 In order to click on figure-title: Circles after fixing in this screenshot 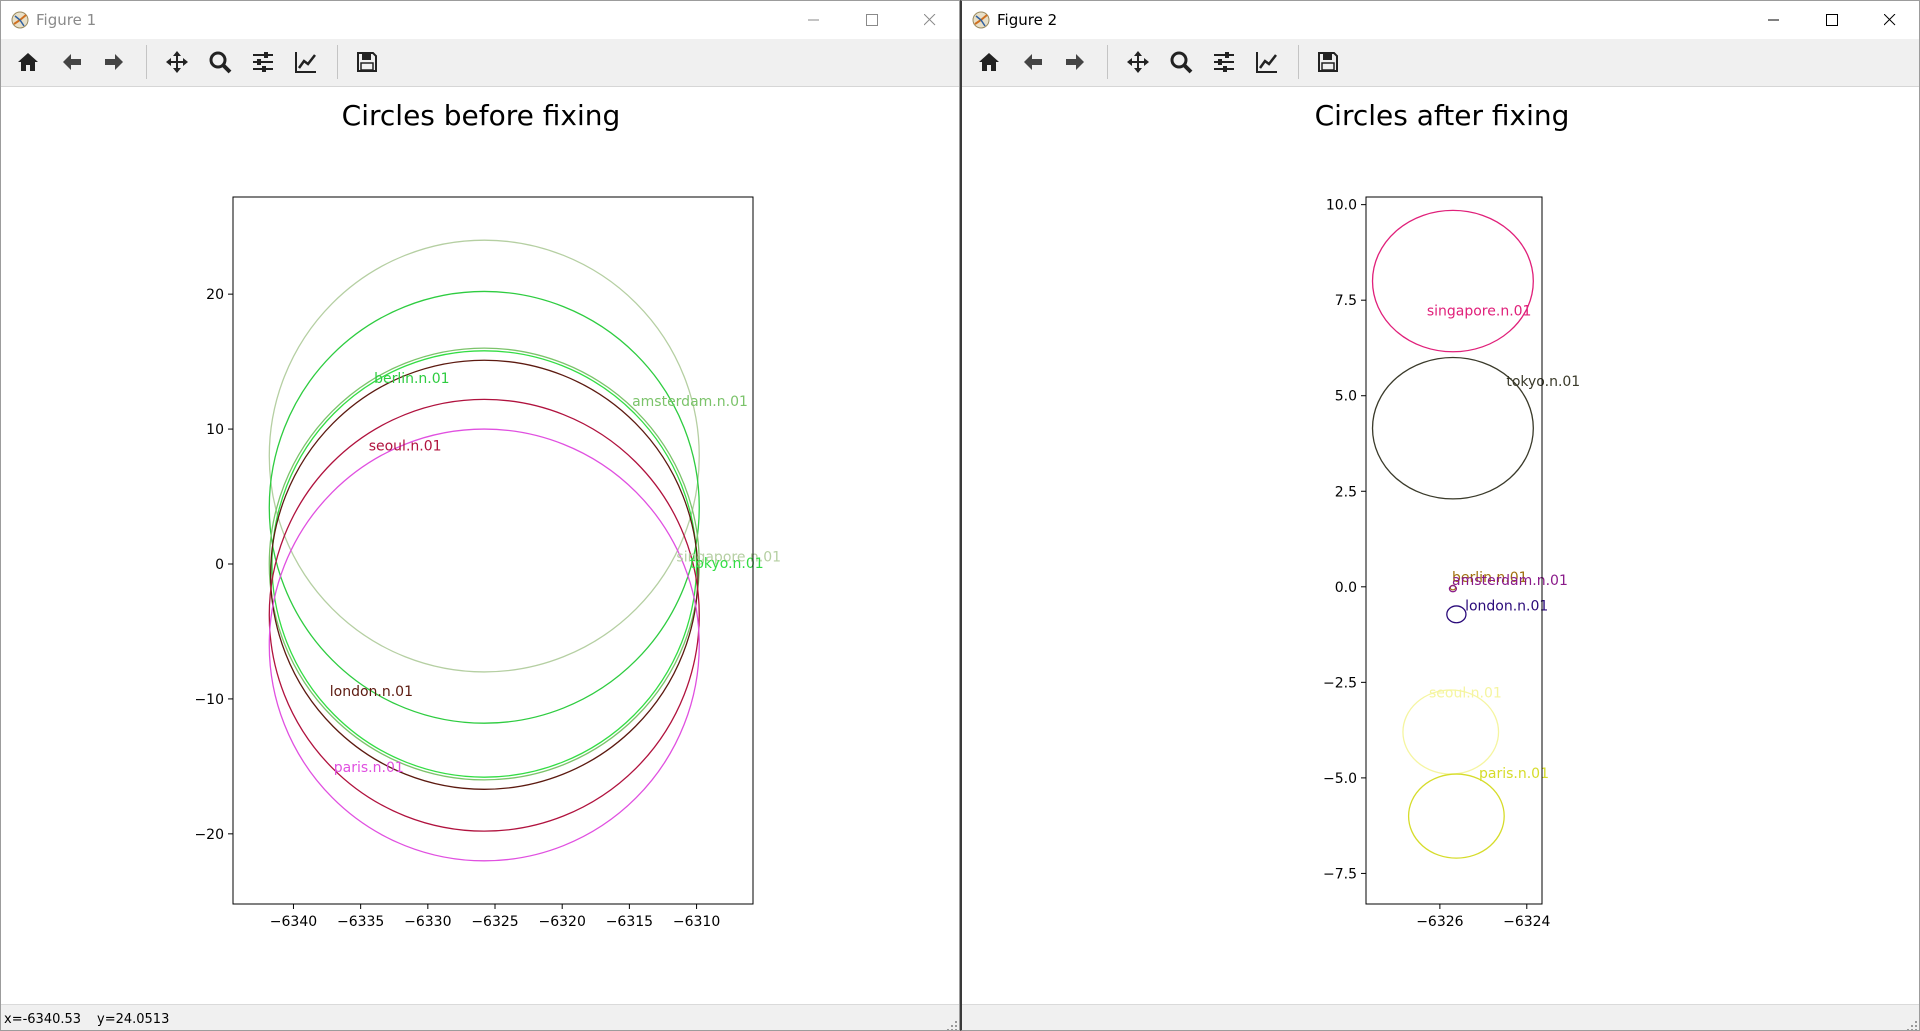, I will do `click(1442, 115)`.